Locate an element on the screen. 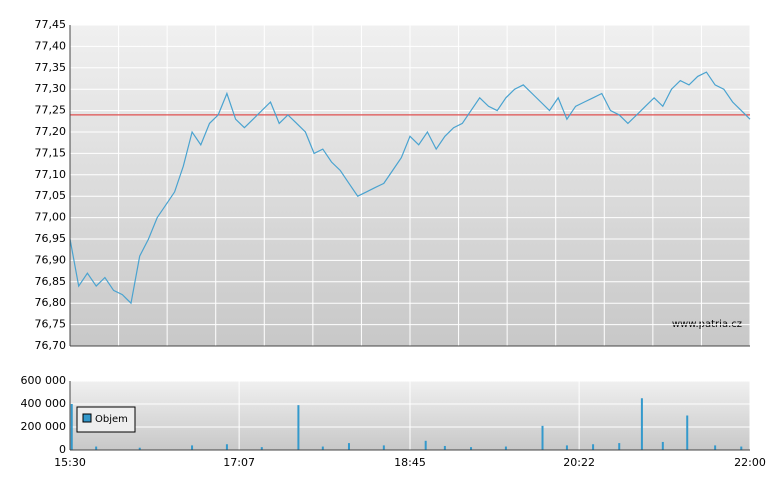 This screenshot has width=780, height=490. y-tick-label: 0 is located at coordinates (62, 449).